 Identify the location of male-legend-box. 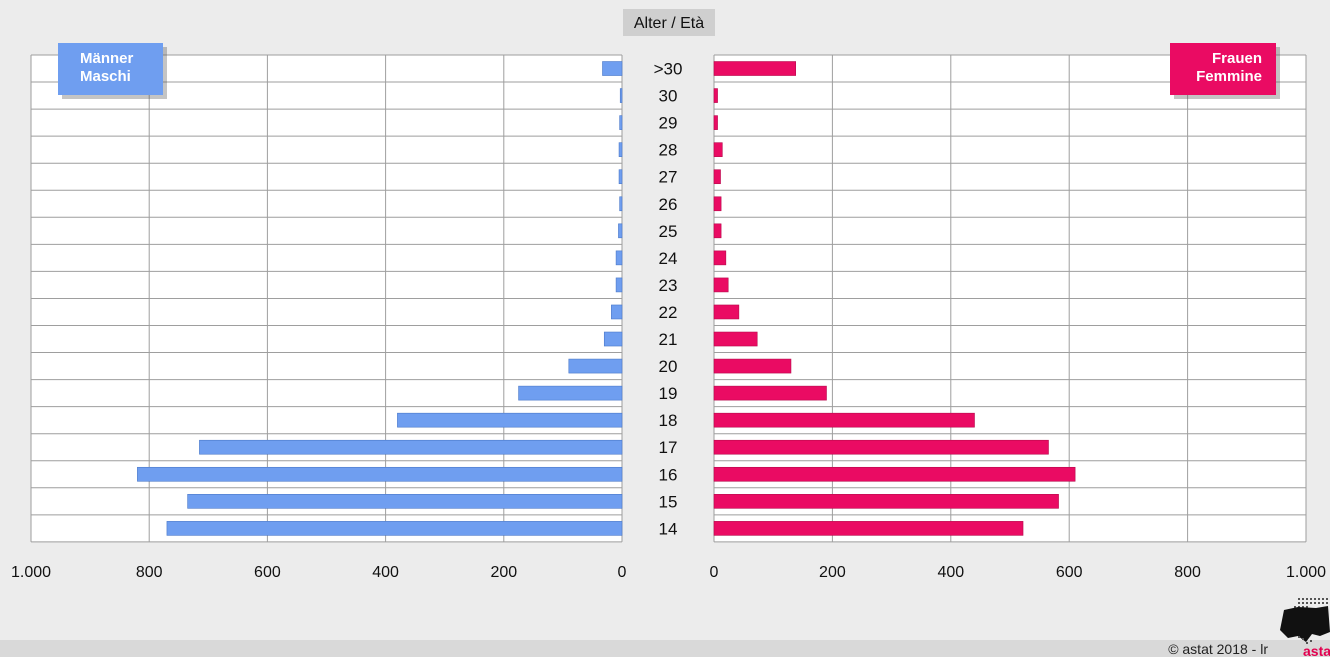
(110, 69).